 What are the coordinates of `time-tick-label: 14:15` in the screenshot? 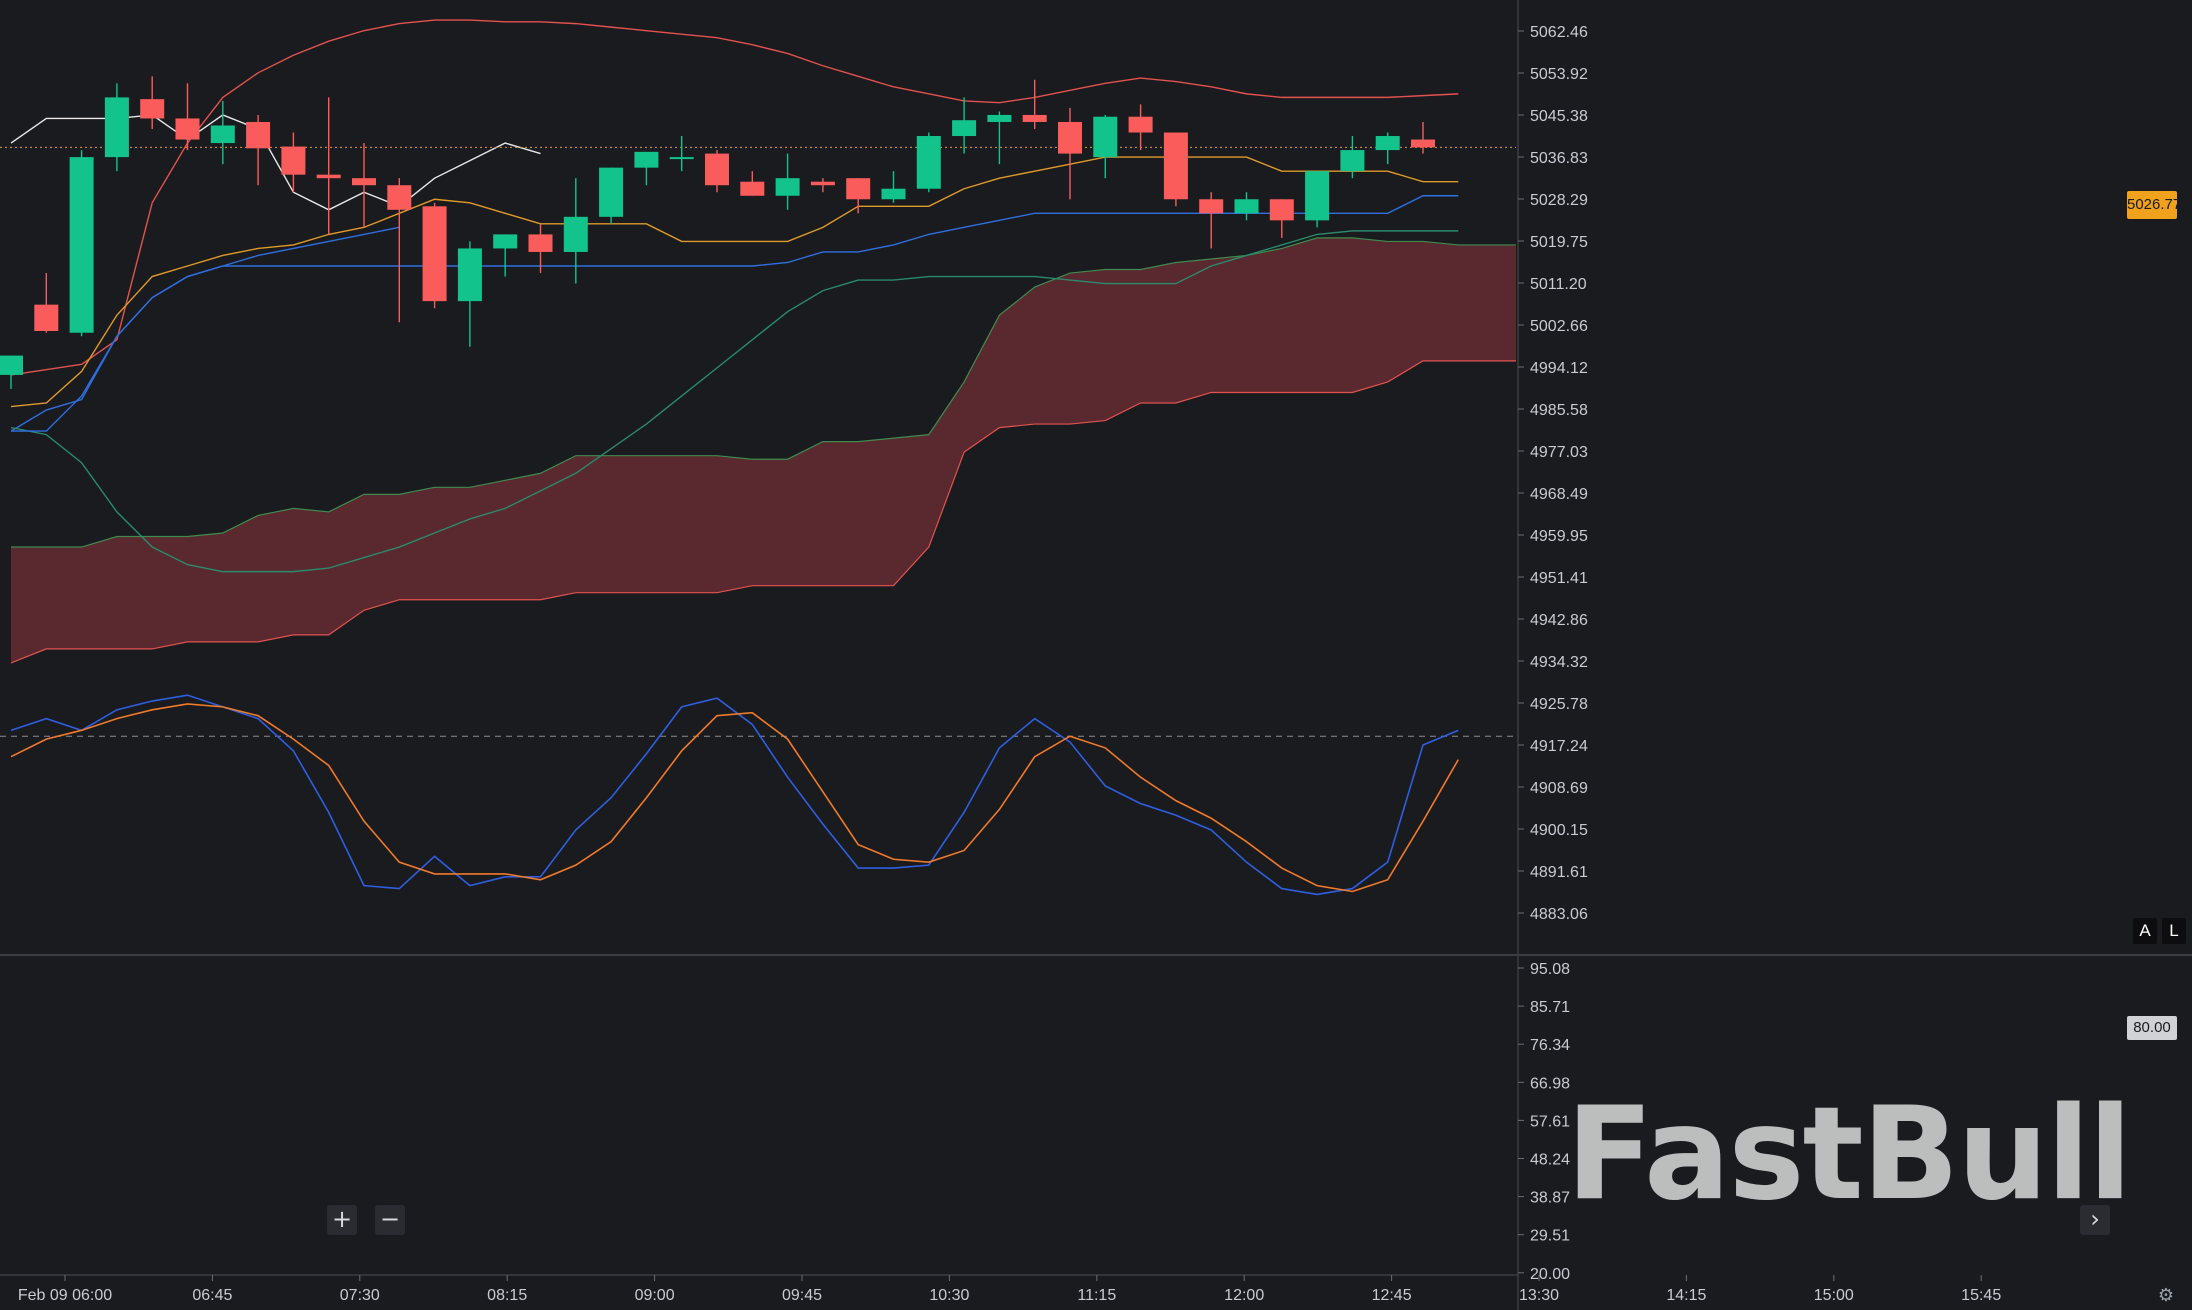 It's located at (1686, 1295).